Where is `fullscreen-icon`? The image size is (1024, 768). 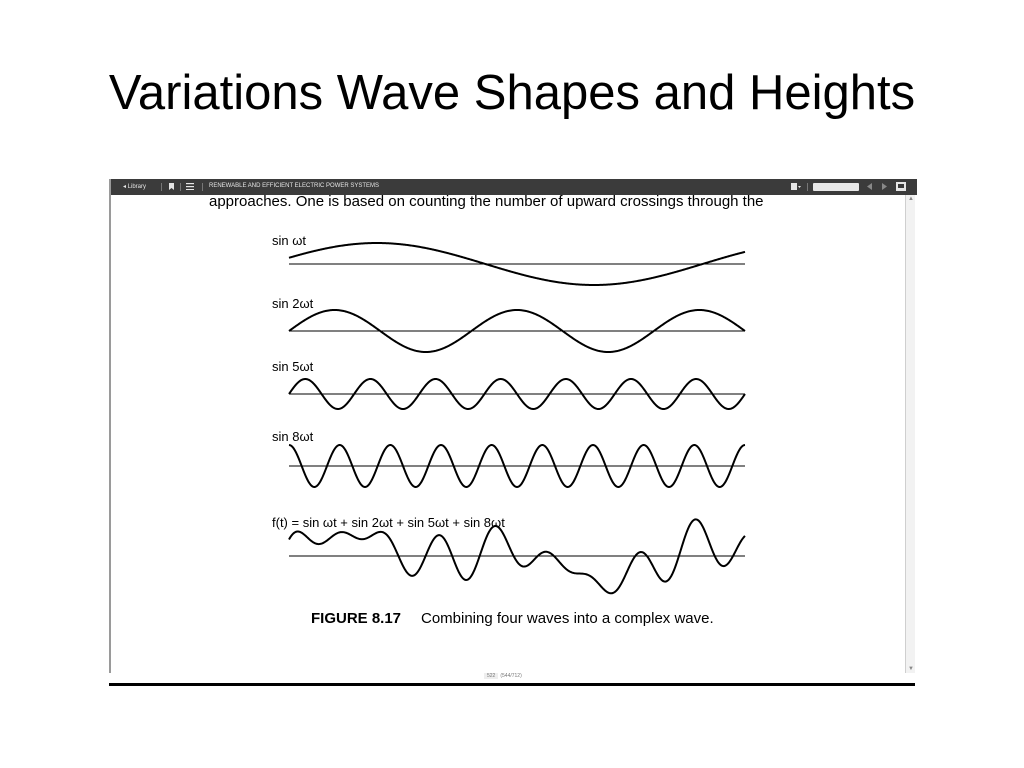 fullscreen-icon is located at coordinates (901, 187).